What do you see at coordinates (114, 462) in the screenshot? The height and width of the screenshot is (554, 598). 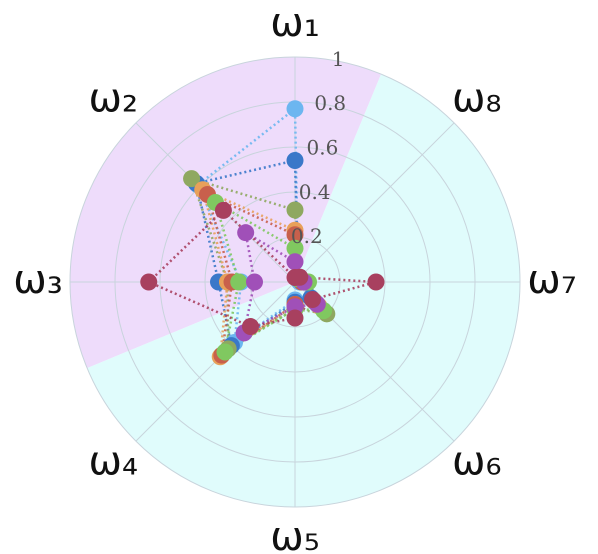 I see `axis-label: ω₄` at bounding box center [114, 462].